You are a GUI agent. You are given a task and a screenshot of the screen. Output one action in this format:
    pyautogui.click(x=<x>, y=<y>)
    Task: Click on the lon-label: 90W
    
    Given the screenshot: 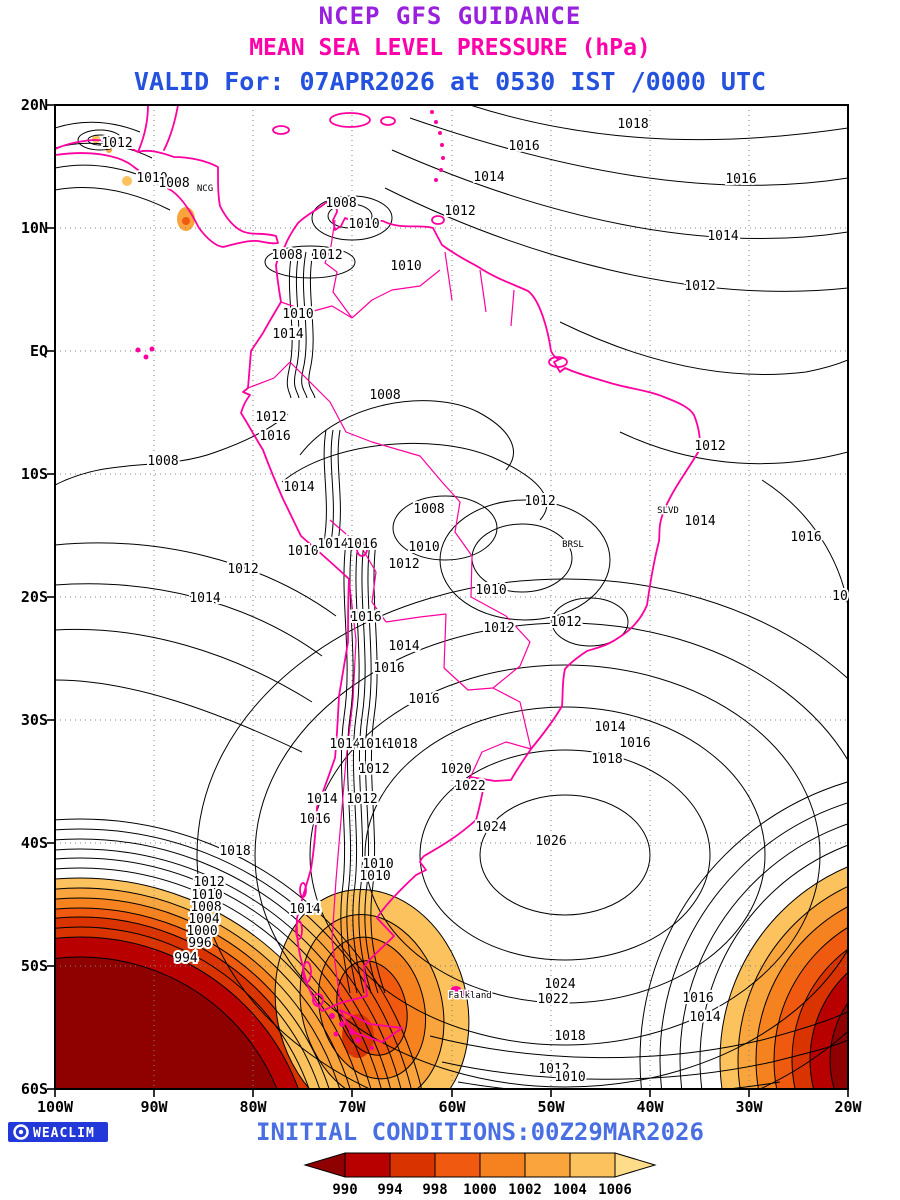 What is the action you would take?
    pyautogui.click(x=154, y=1107)
    